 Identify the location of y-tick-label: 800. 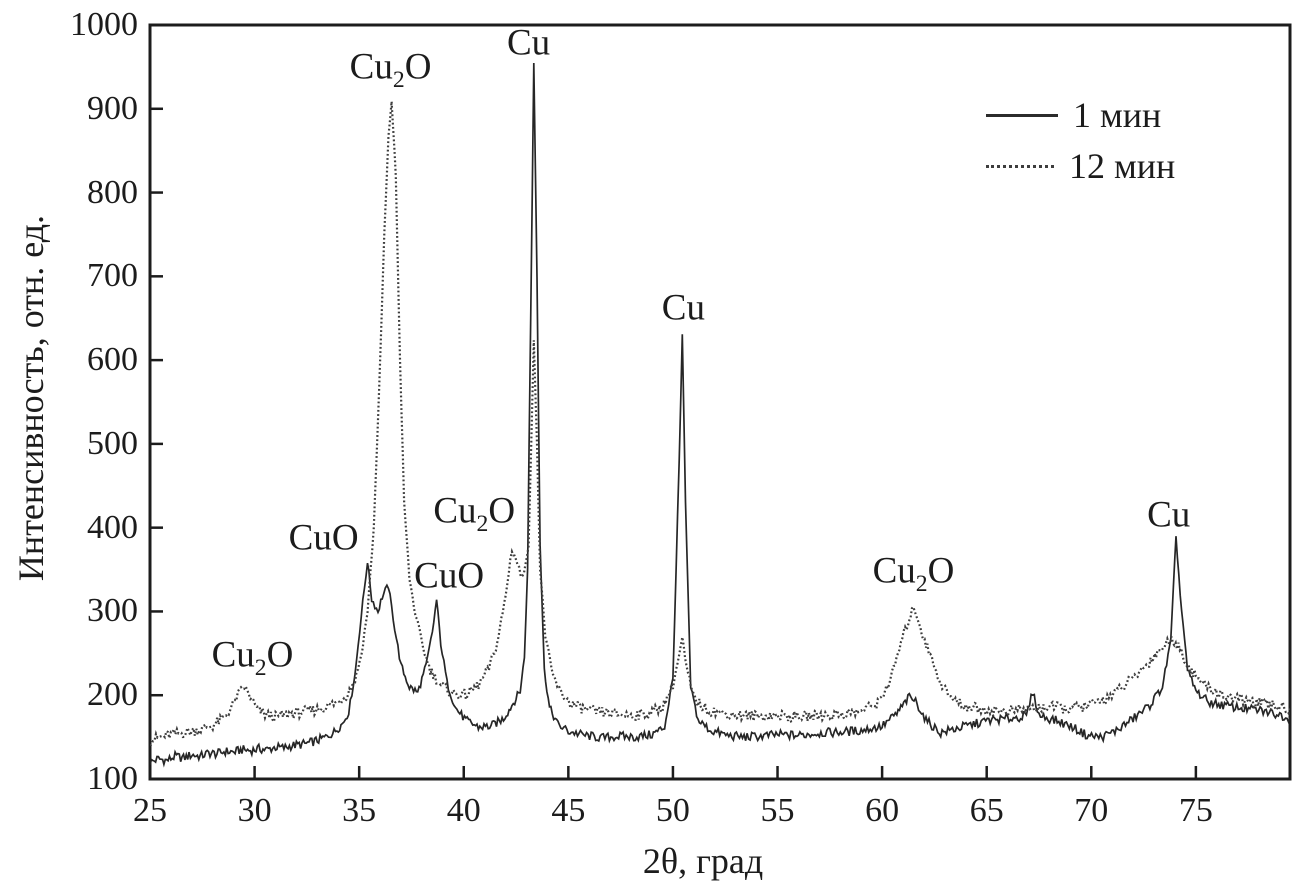
(112, 192).